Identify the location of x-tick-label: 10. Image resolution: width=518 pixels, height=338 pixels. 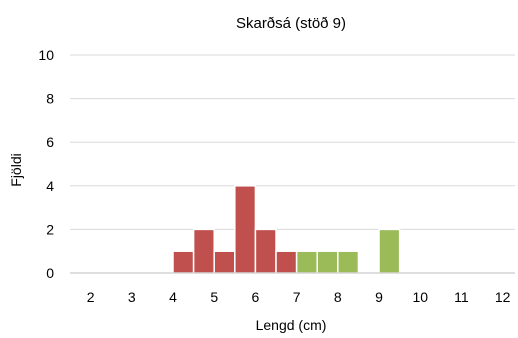
(420, 297).